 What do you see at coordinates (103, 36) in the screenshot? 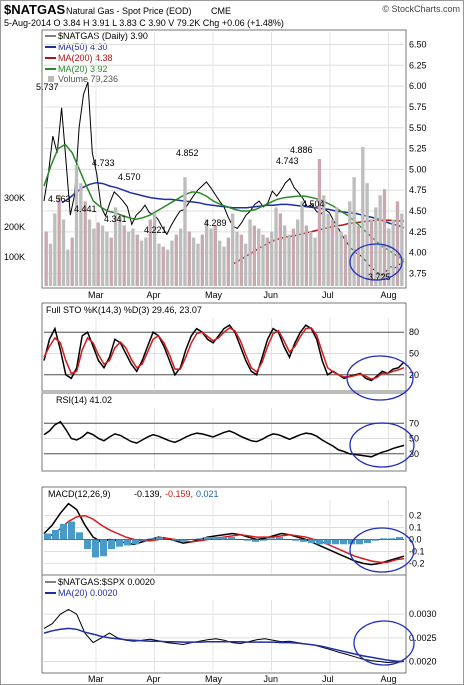
I see `legend-price: $NATGAS (Daily) 3.90` at bounding box center [103, 36].